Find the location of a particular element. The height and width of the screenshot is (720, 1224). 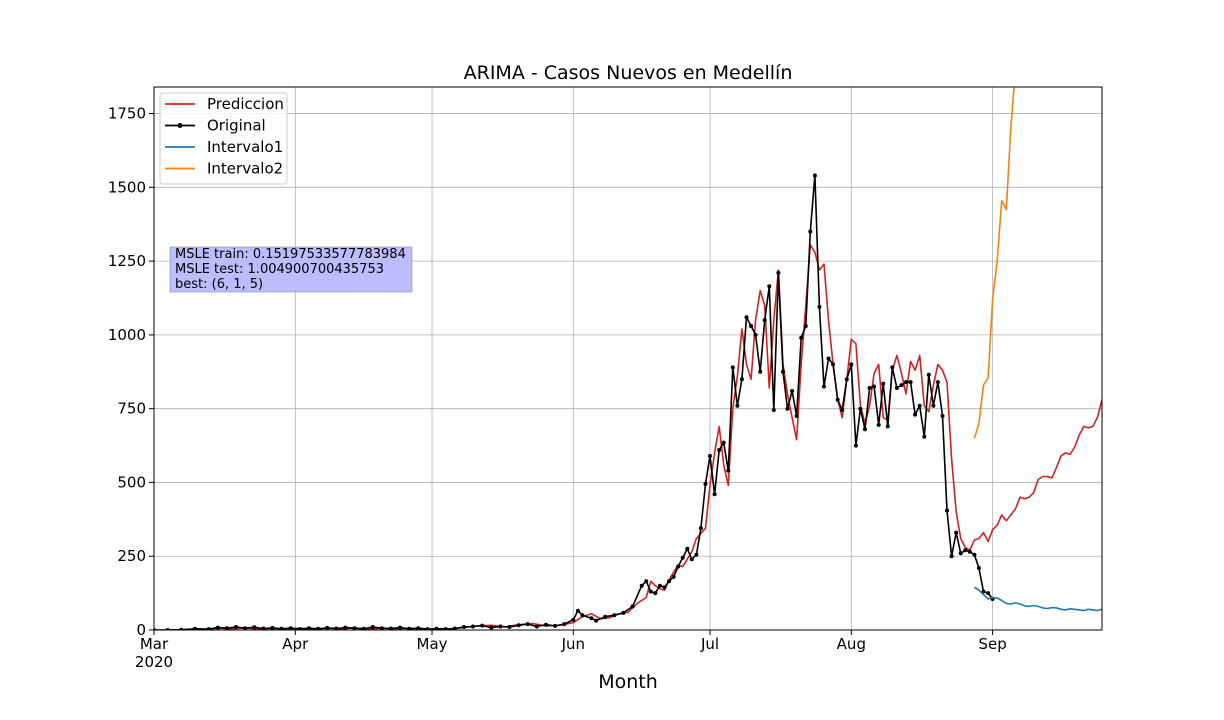

y-tick-label: 1000 is located at coordinates (127, 335).